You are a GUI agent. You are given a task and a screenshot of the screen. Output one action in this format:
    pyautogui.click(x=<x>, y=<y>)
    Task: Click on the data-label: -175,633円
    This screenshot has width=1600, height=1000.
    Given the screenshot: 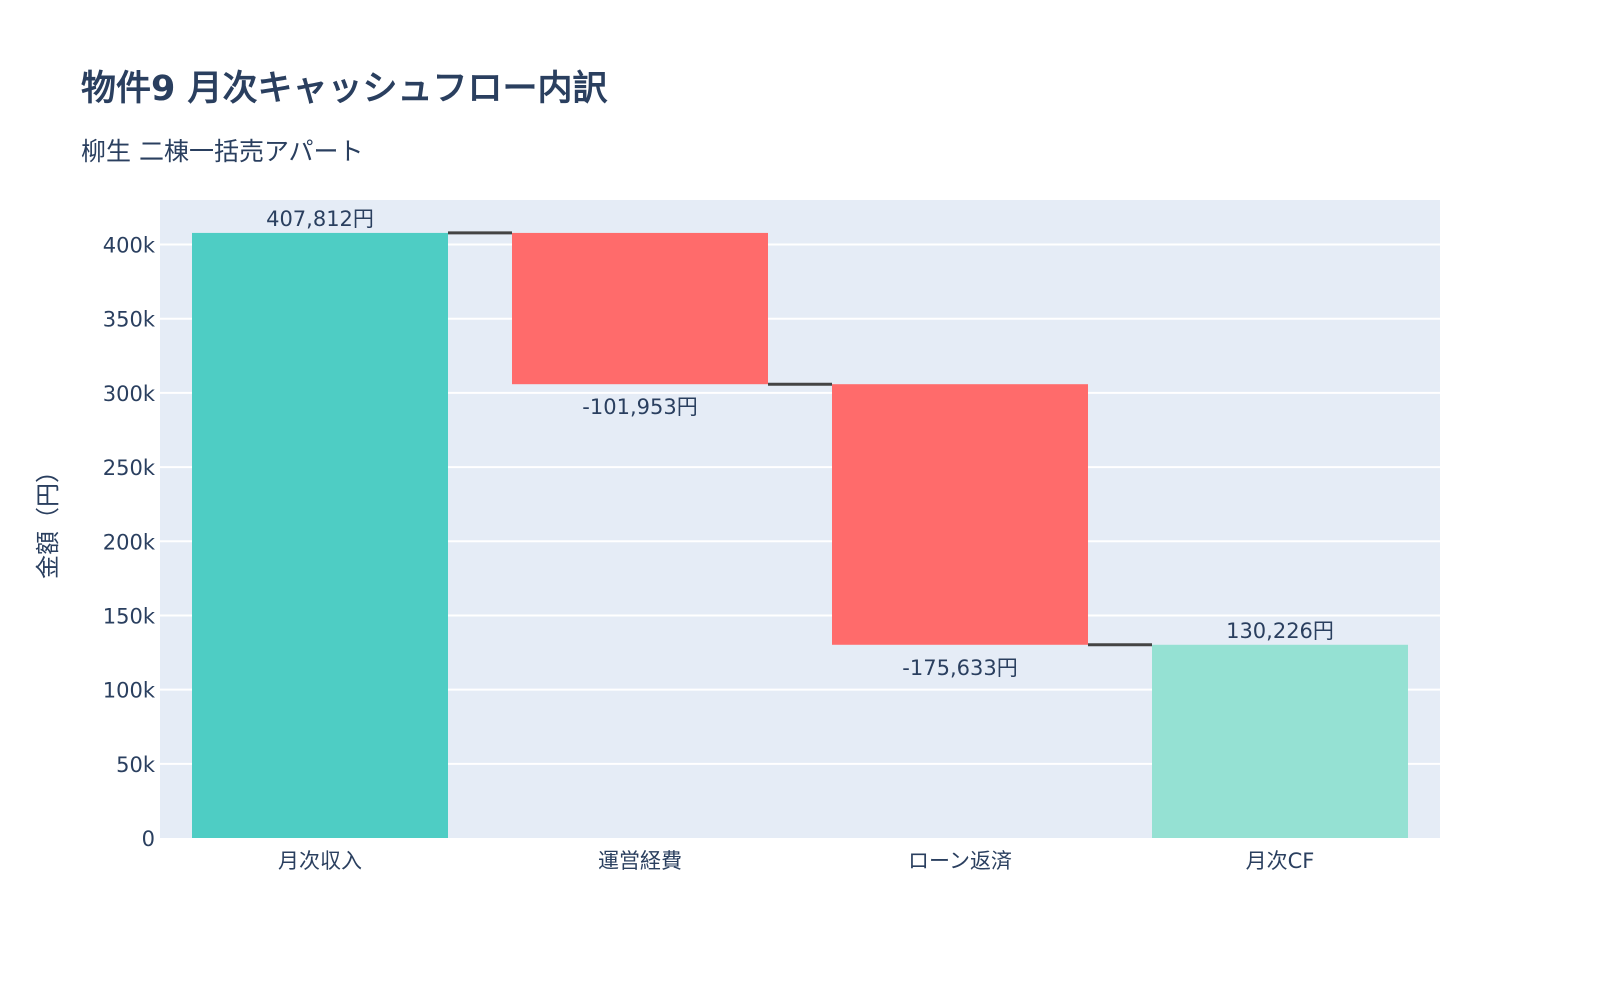 What is the action you would take?
    pyautogui.click(x=959, y=668)
    